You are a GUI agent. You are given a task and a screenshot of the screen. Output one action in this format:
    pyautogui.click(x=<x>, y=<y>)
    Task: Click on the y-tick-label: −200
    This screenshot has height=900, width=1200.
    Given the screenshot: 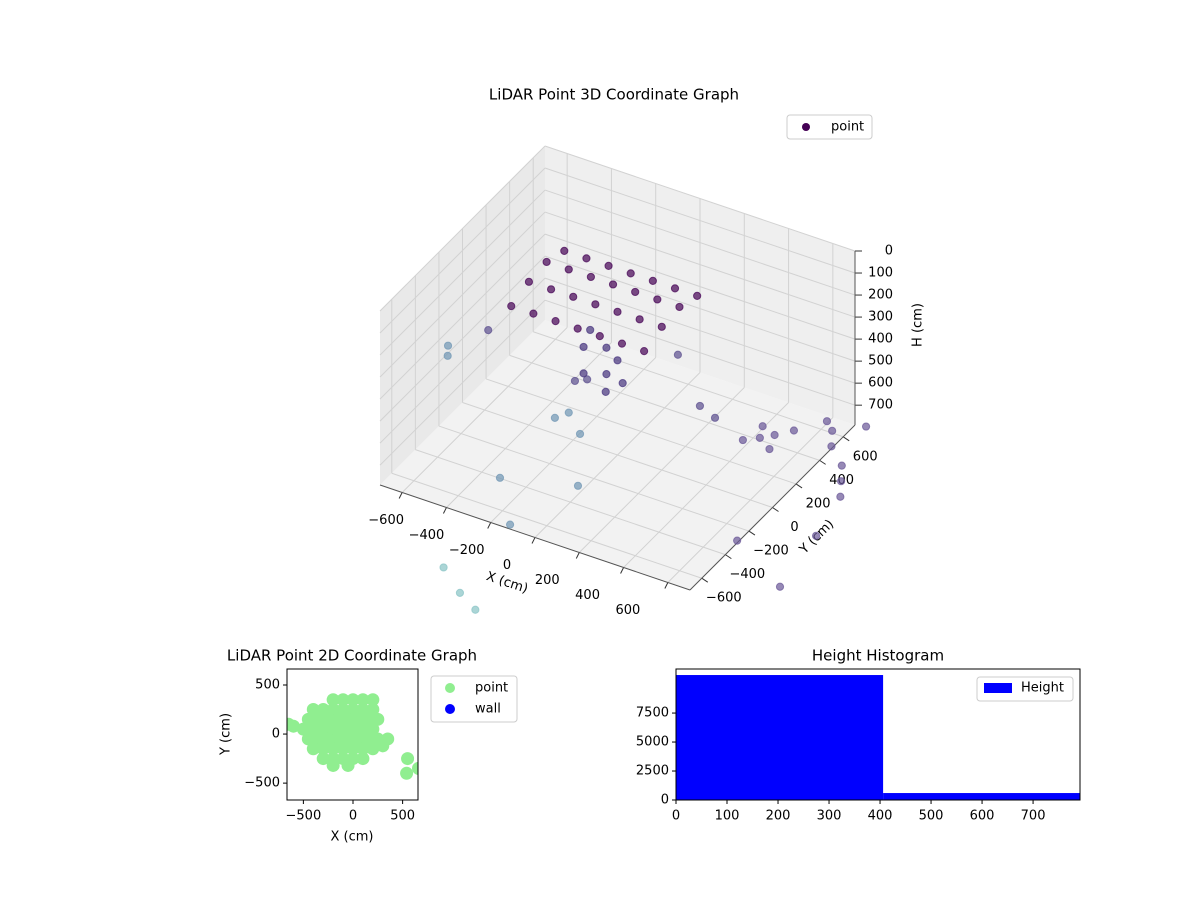 What is the action you would take?
    pyautogui.click(x=771, y=551)
    